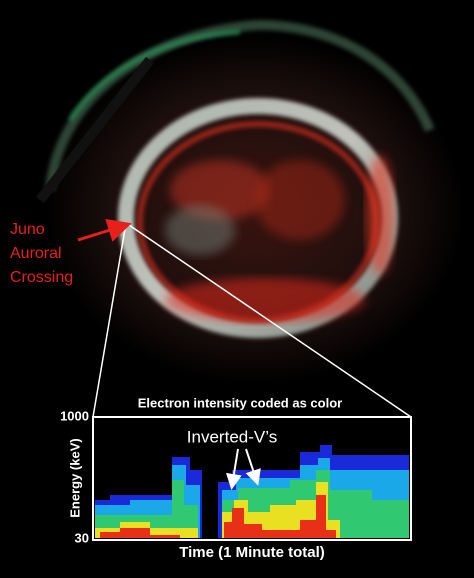  What do you see at coordinates (82, 537) in the screenshot?
I see `y-min-label: 30` at bounding box center [82, 537].